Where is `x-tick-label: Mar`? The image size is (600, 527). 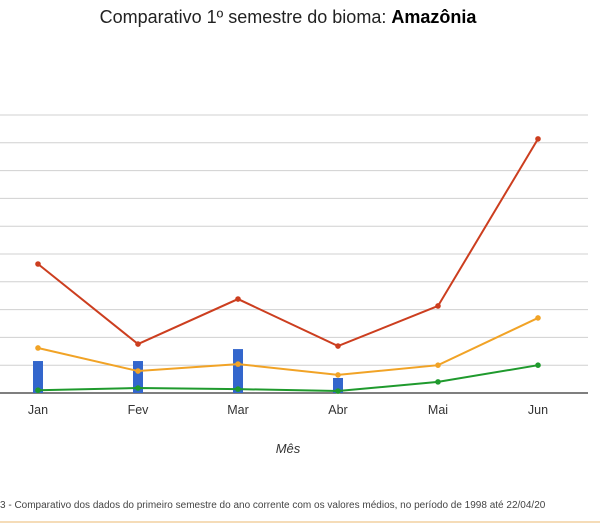
x-tick-label: Mar is located at coordinates (238, 410).